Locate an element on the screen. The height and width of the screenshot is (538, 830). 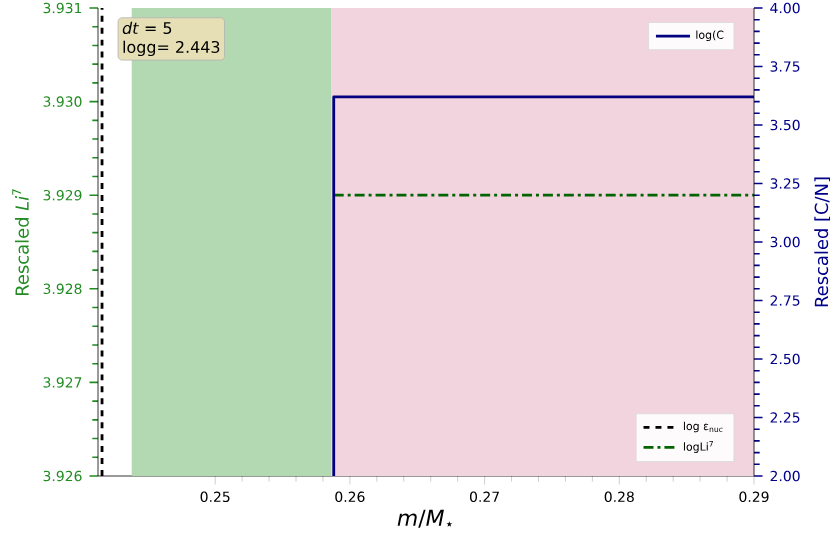
x-axis-title: m/M$_{⋆}$ is located at coordinates (425, 518).